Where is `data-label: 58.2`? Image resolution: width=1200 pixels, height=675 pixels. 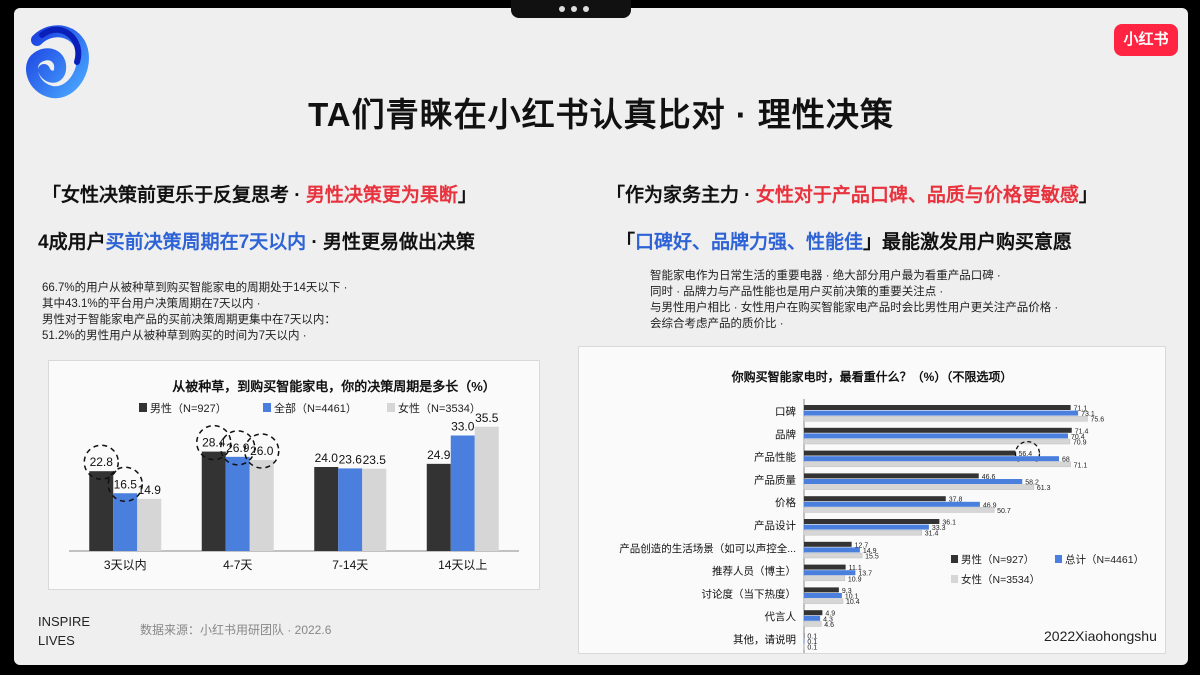 data-label: 58.2 is located at coordinates (1032, 483).